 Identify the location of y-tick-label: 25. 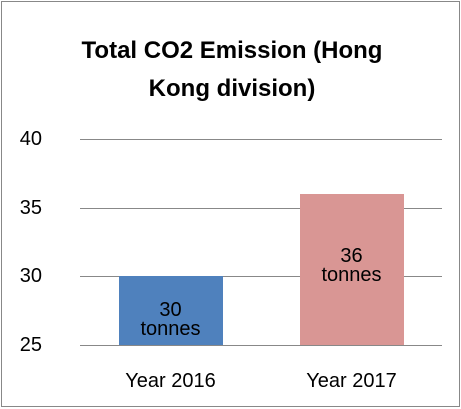
(30, 345).